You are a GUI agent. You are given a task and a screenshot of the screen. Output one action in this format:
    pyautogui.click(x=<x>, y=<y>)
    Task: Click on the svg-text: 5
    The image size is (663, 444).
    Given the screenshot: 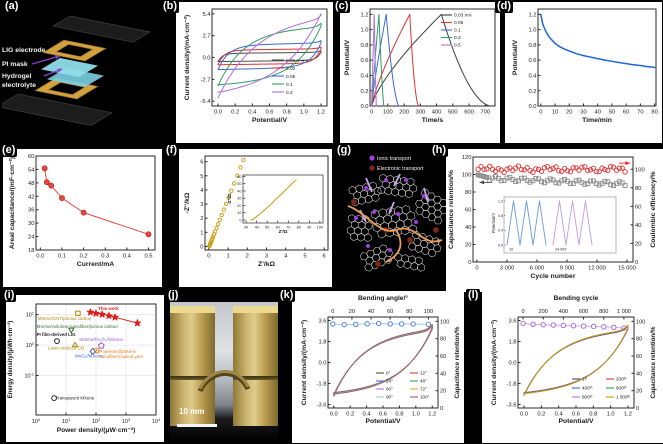 What is the action you would take?
    pyautogui.click(x=304, y=256)
    